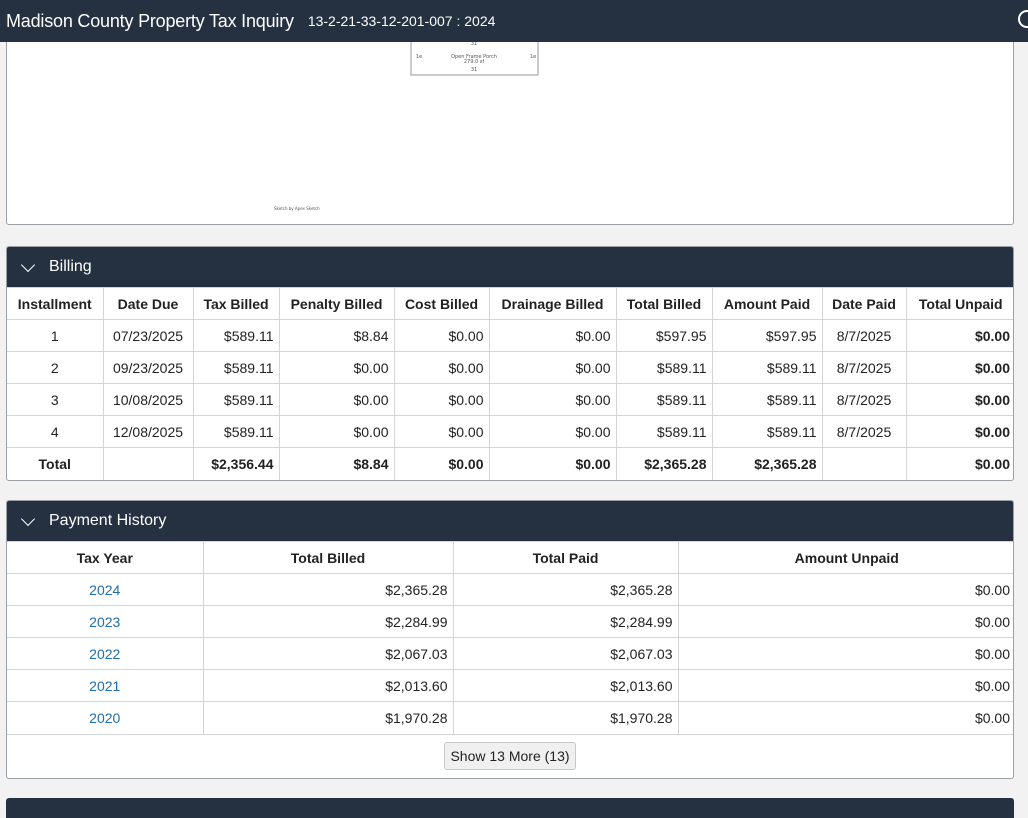  Describe the element at coordinates (565, 557) in the screenshot. I see `column-header: Total Paid` at that location.